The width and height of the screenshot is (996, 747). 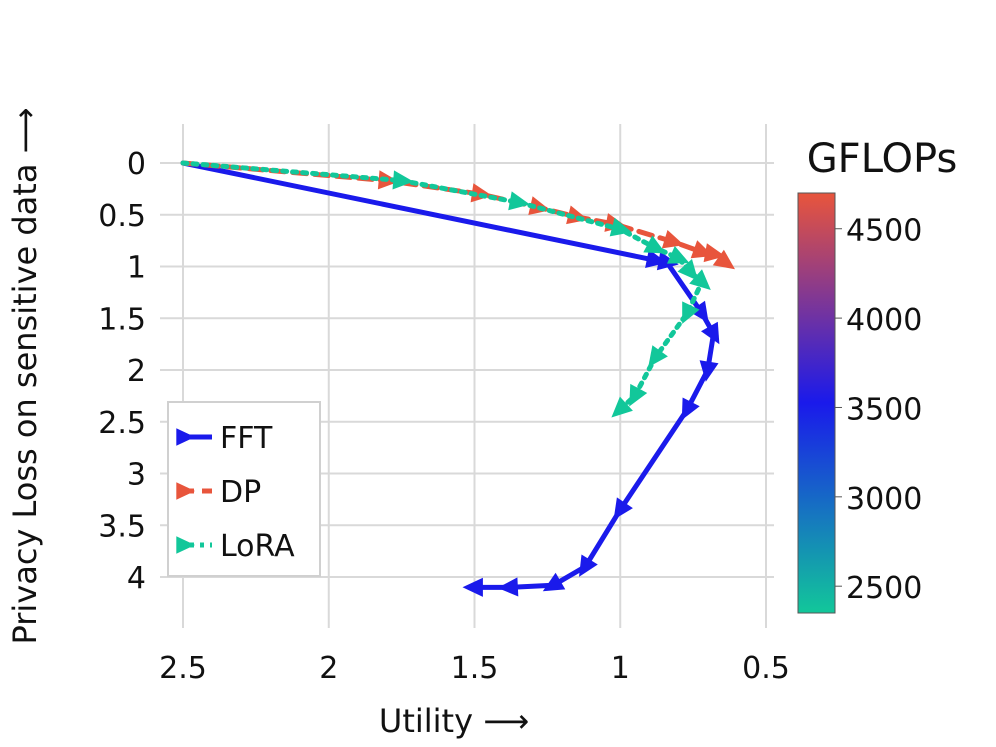 What do you see at coordinates (122, 216) in the screenshot?
I see `y-tick-label: 0.5` at bounding box center [122, 216].